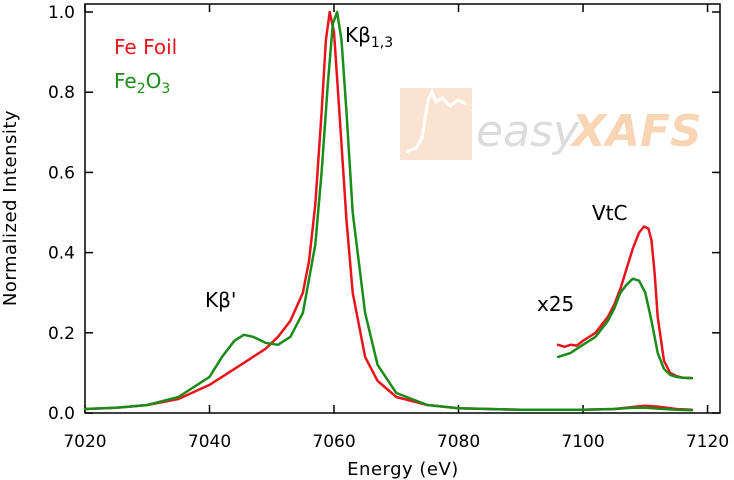 This screenshot has width=734, height=480. I want to click on annotation-kb13: Kβ1,3, so click(369, 37).